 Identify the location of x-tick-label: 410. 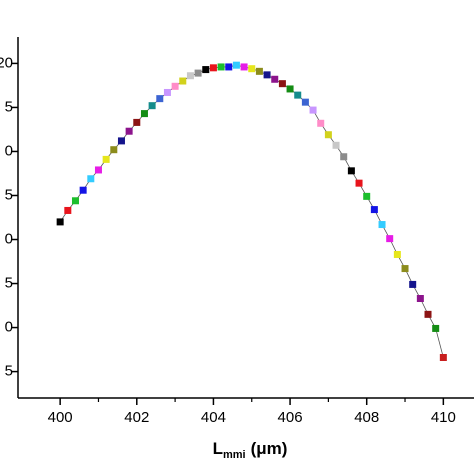
(443, 417).